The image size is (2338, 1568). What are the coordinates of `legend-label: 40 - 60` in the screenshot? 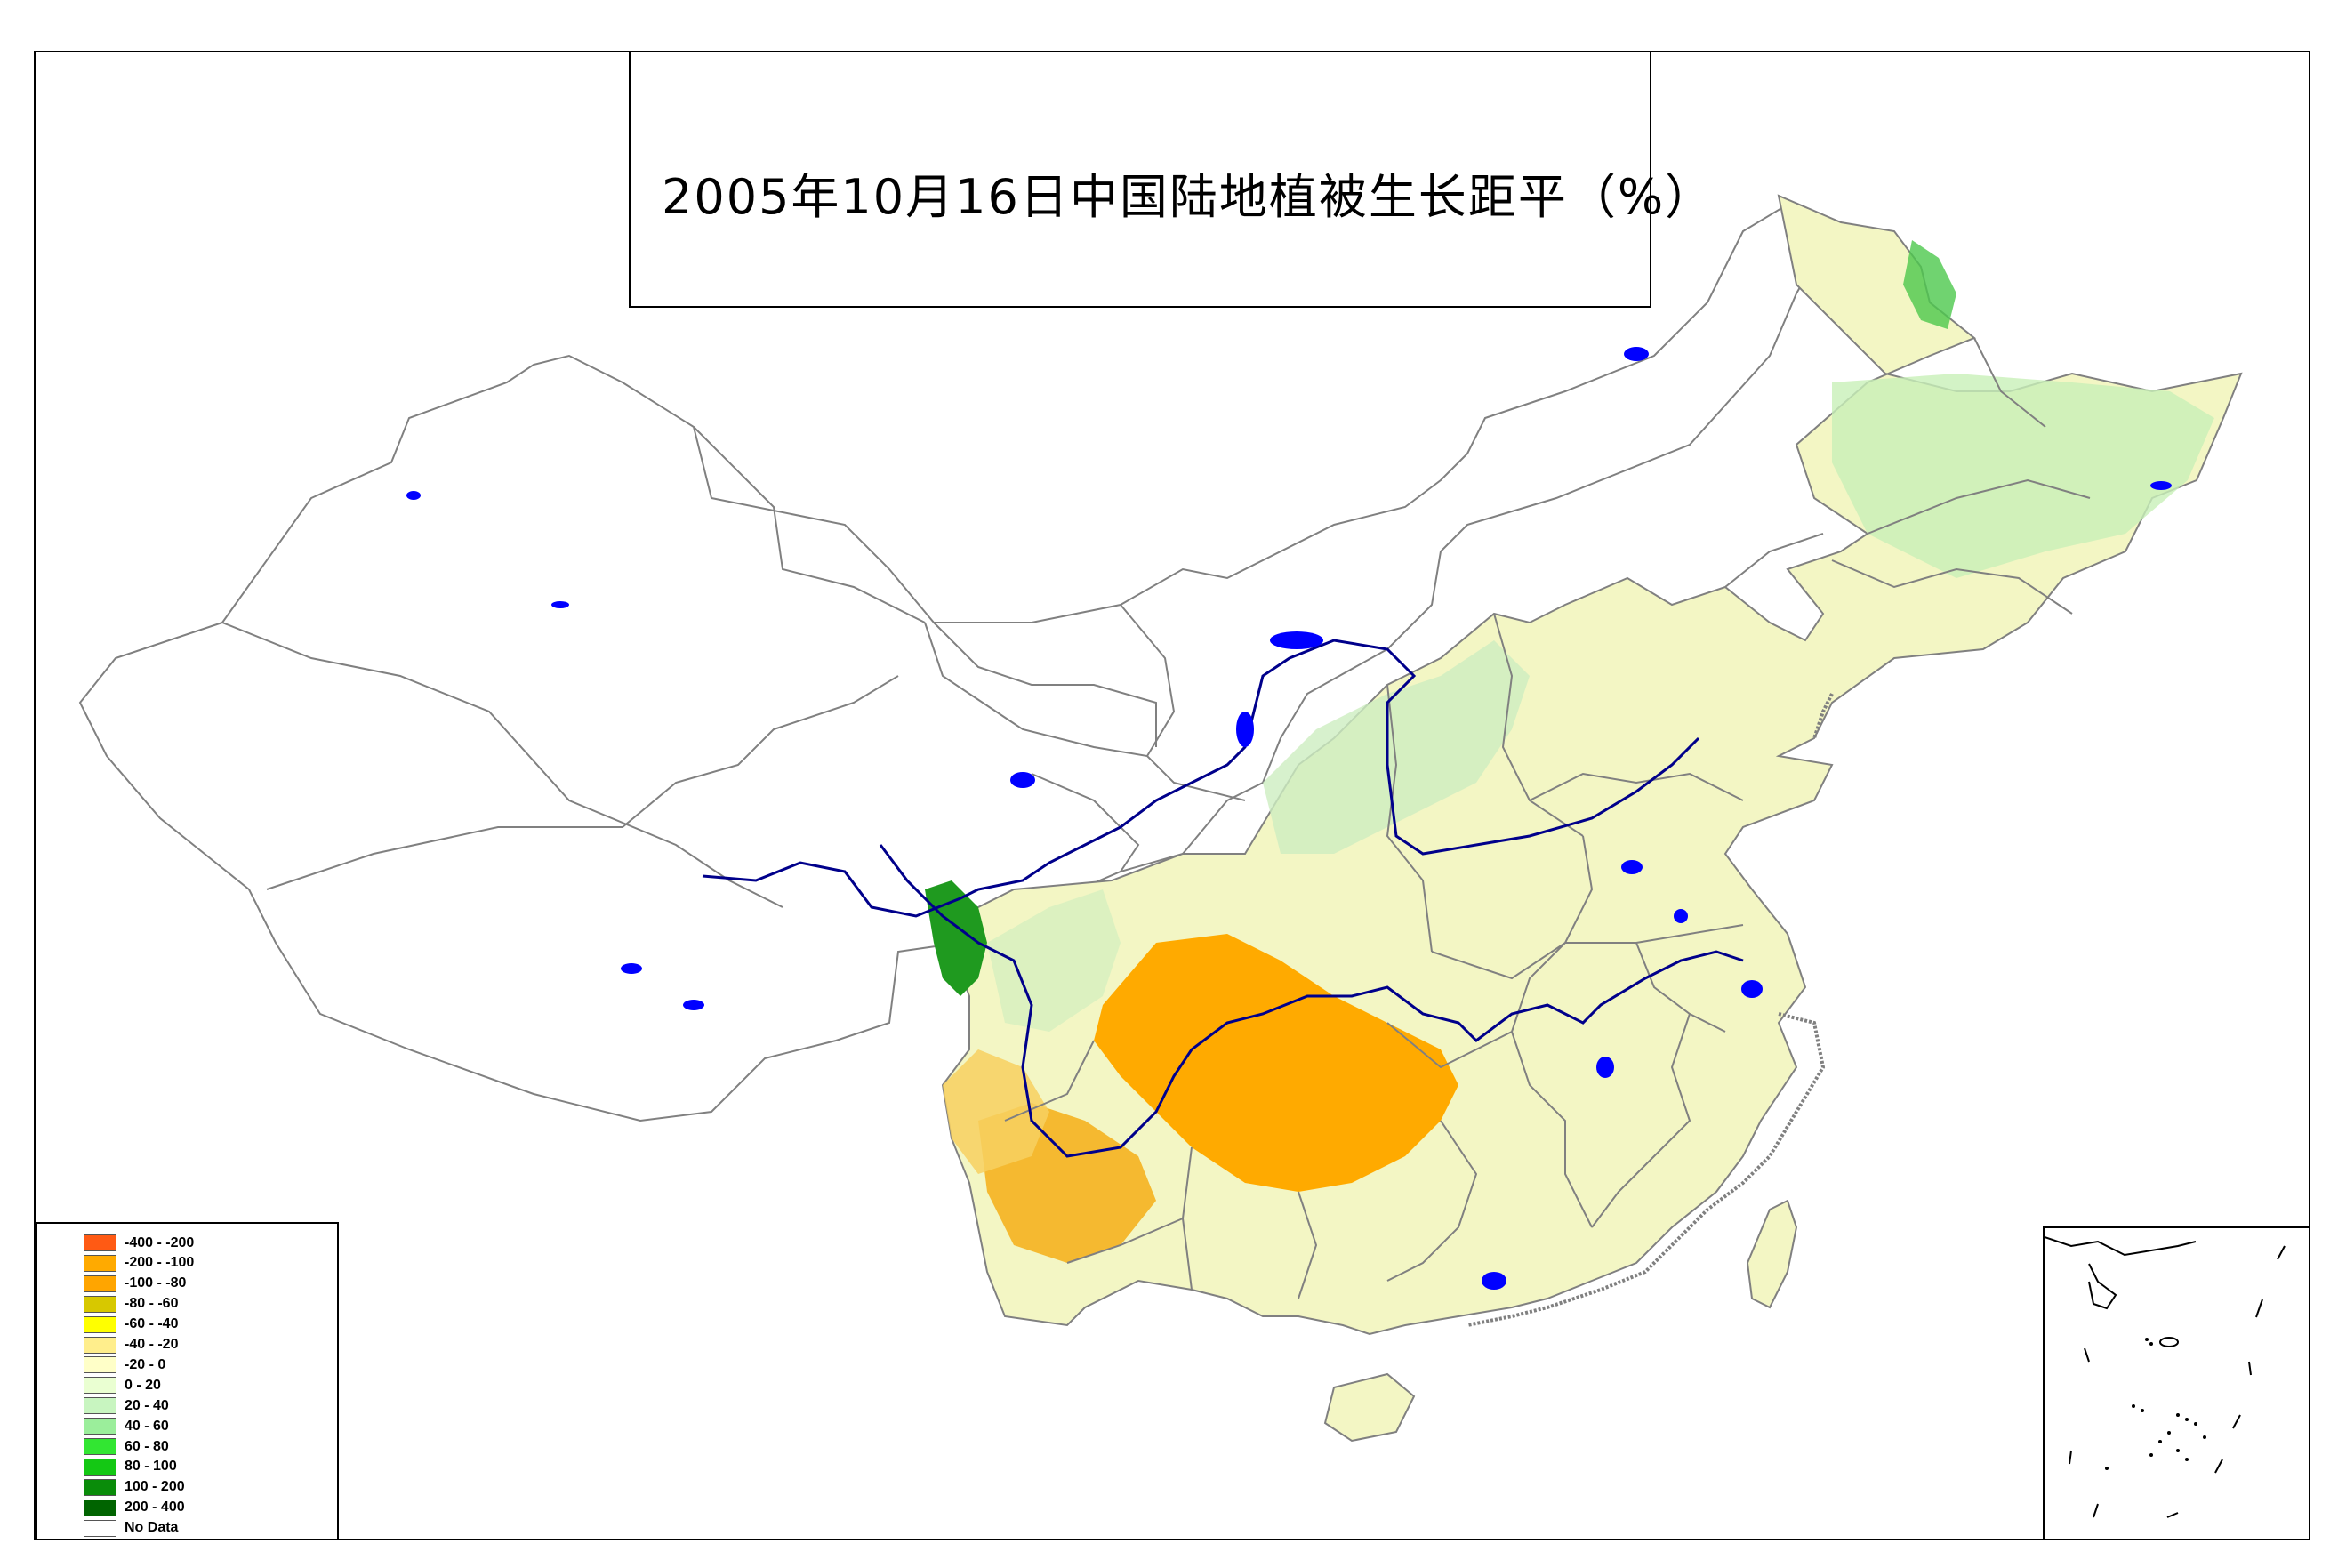 It's located at (147, 1426).